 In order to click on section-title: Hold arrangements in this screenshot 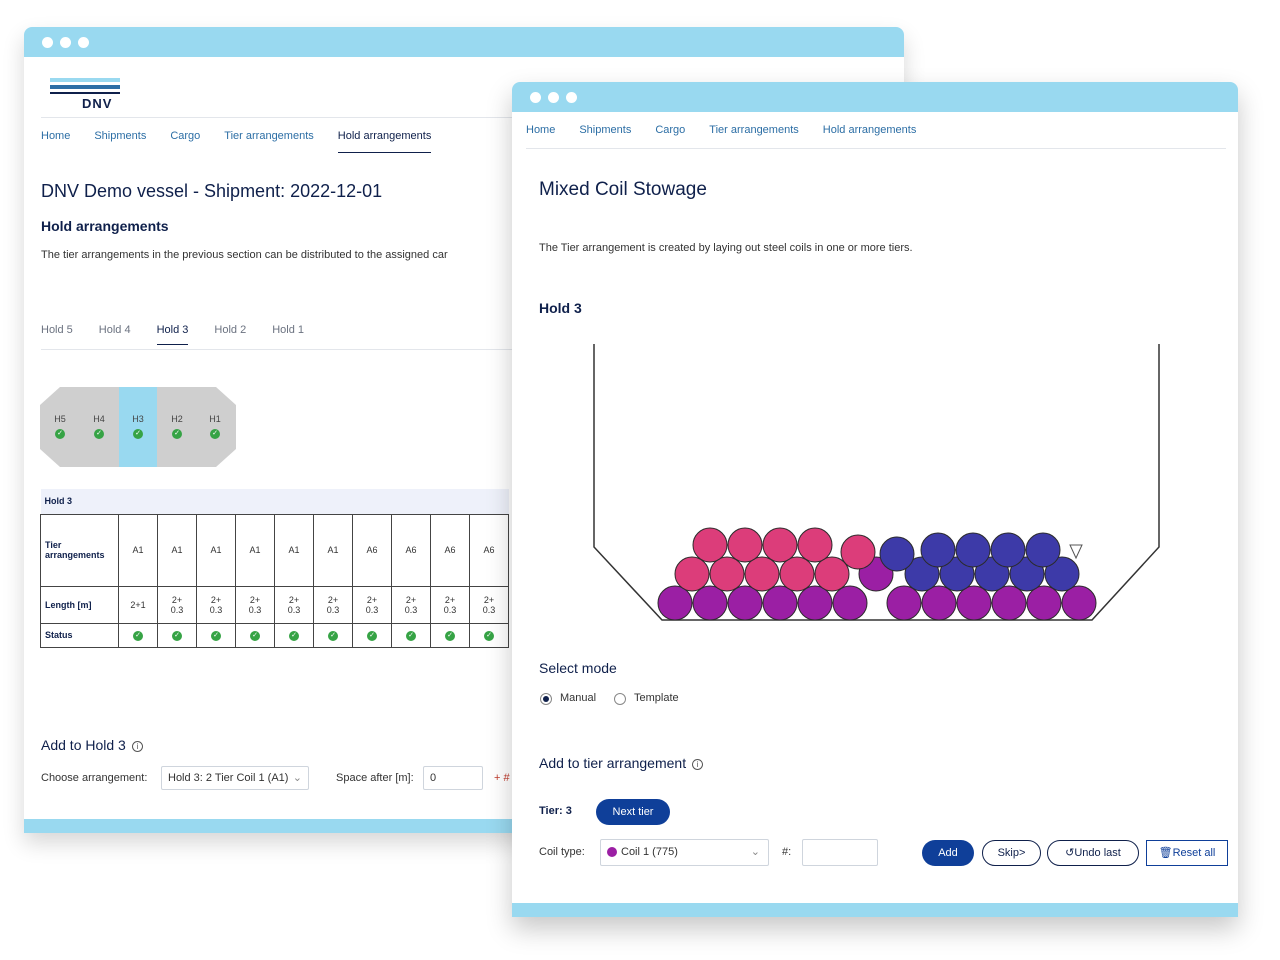, I will do `click(105, 226)`.